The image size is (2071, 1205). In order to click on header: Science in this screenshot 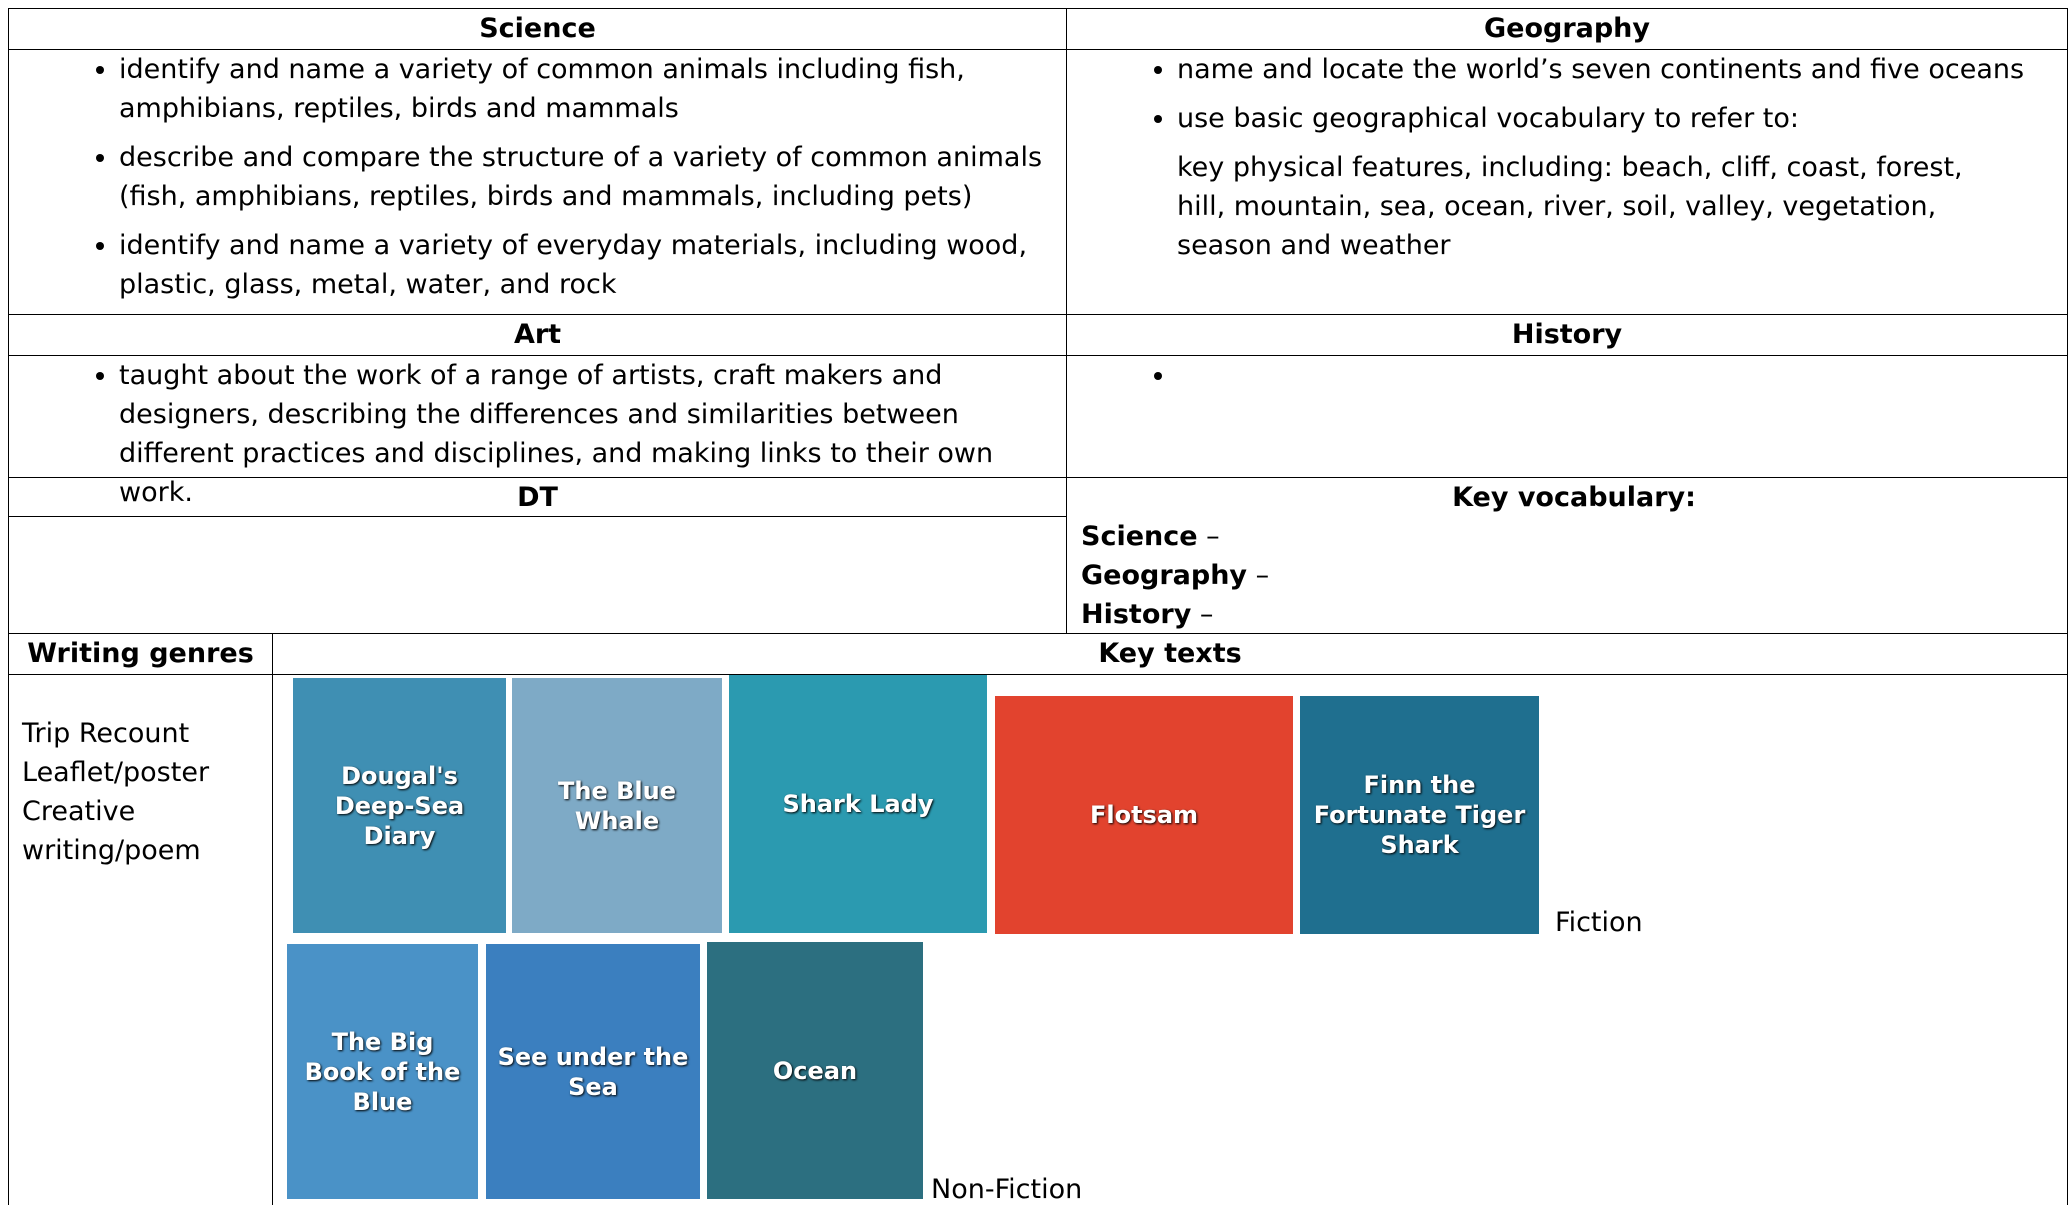, I will do `click(537, 29)`.